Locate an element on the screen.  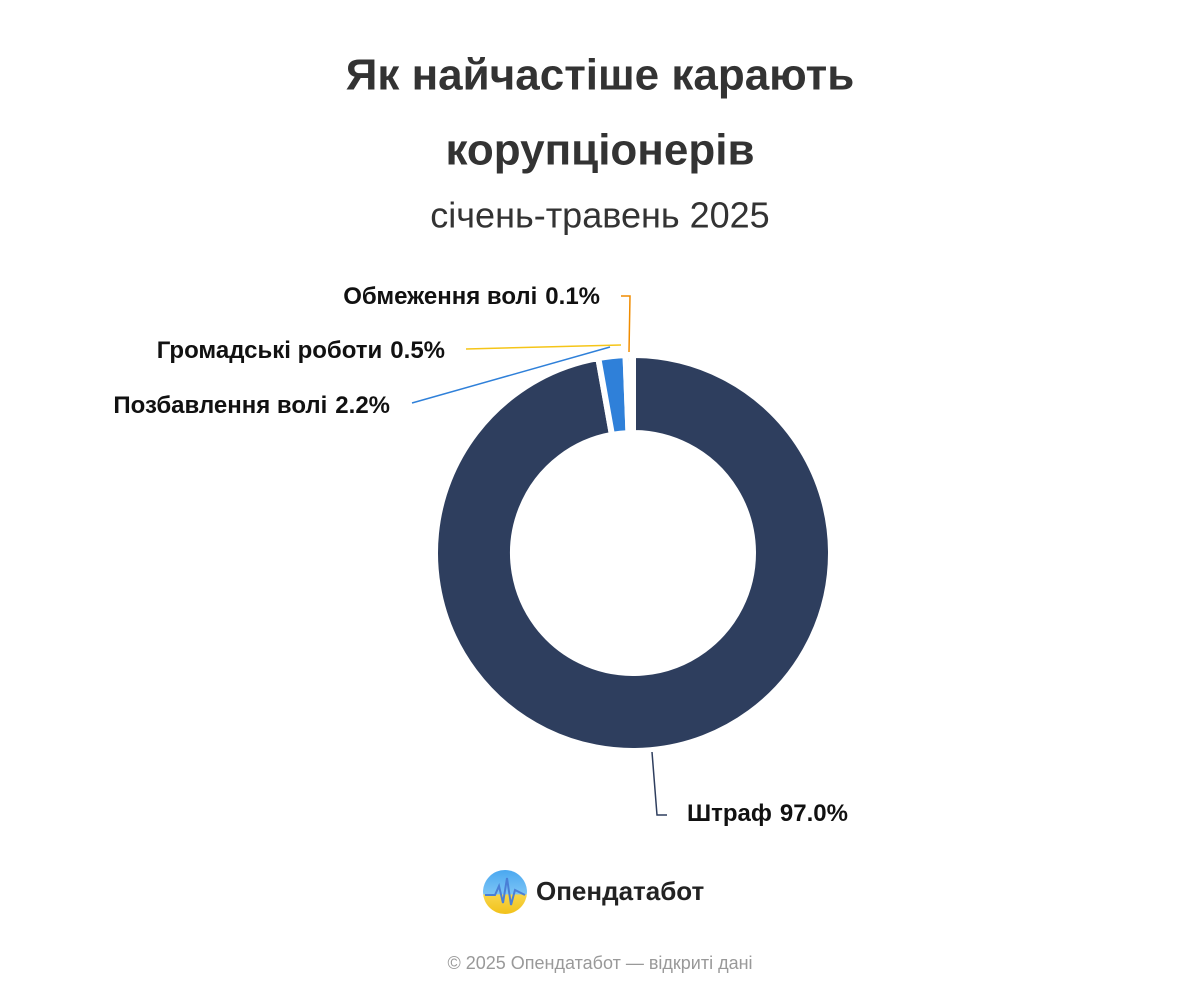
copyright: © 2025 Опендатабот — відкриті дані is located at coordinates (599, 963).